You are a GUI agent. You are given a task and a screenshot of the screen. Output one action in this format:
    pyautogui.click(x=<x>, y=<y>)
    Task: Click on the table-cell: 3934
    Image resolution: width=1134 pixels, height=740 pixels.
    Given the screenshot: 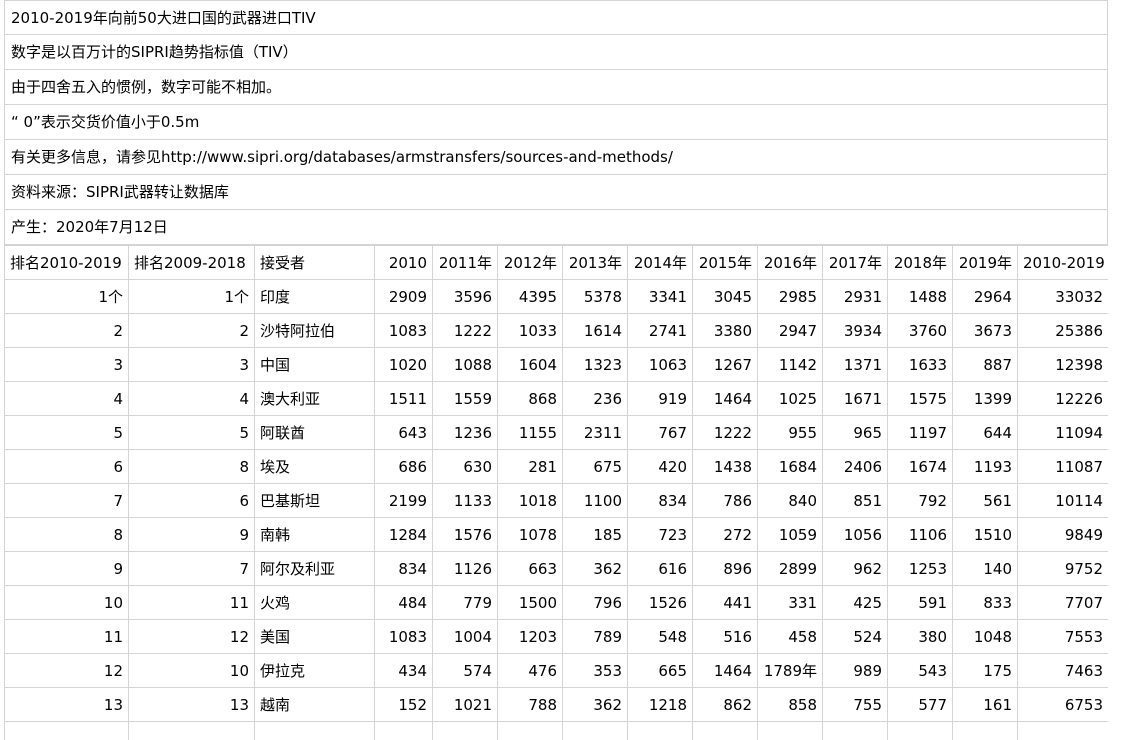 What is the action you would take?
    pyautogui.click(x=855, y=330)
    